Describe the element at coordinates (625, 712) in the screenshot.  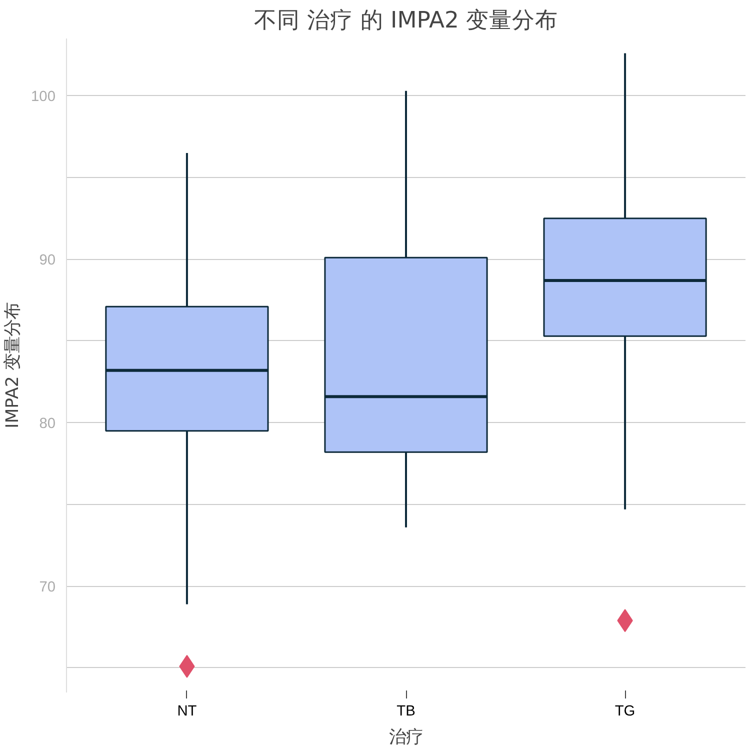
I see `x-tick-label: TG` at that location.